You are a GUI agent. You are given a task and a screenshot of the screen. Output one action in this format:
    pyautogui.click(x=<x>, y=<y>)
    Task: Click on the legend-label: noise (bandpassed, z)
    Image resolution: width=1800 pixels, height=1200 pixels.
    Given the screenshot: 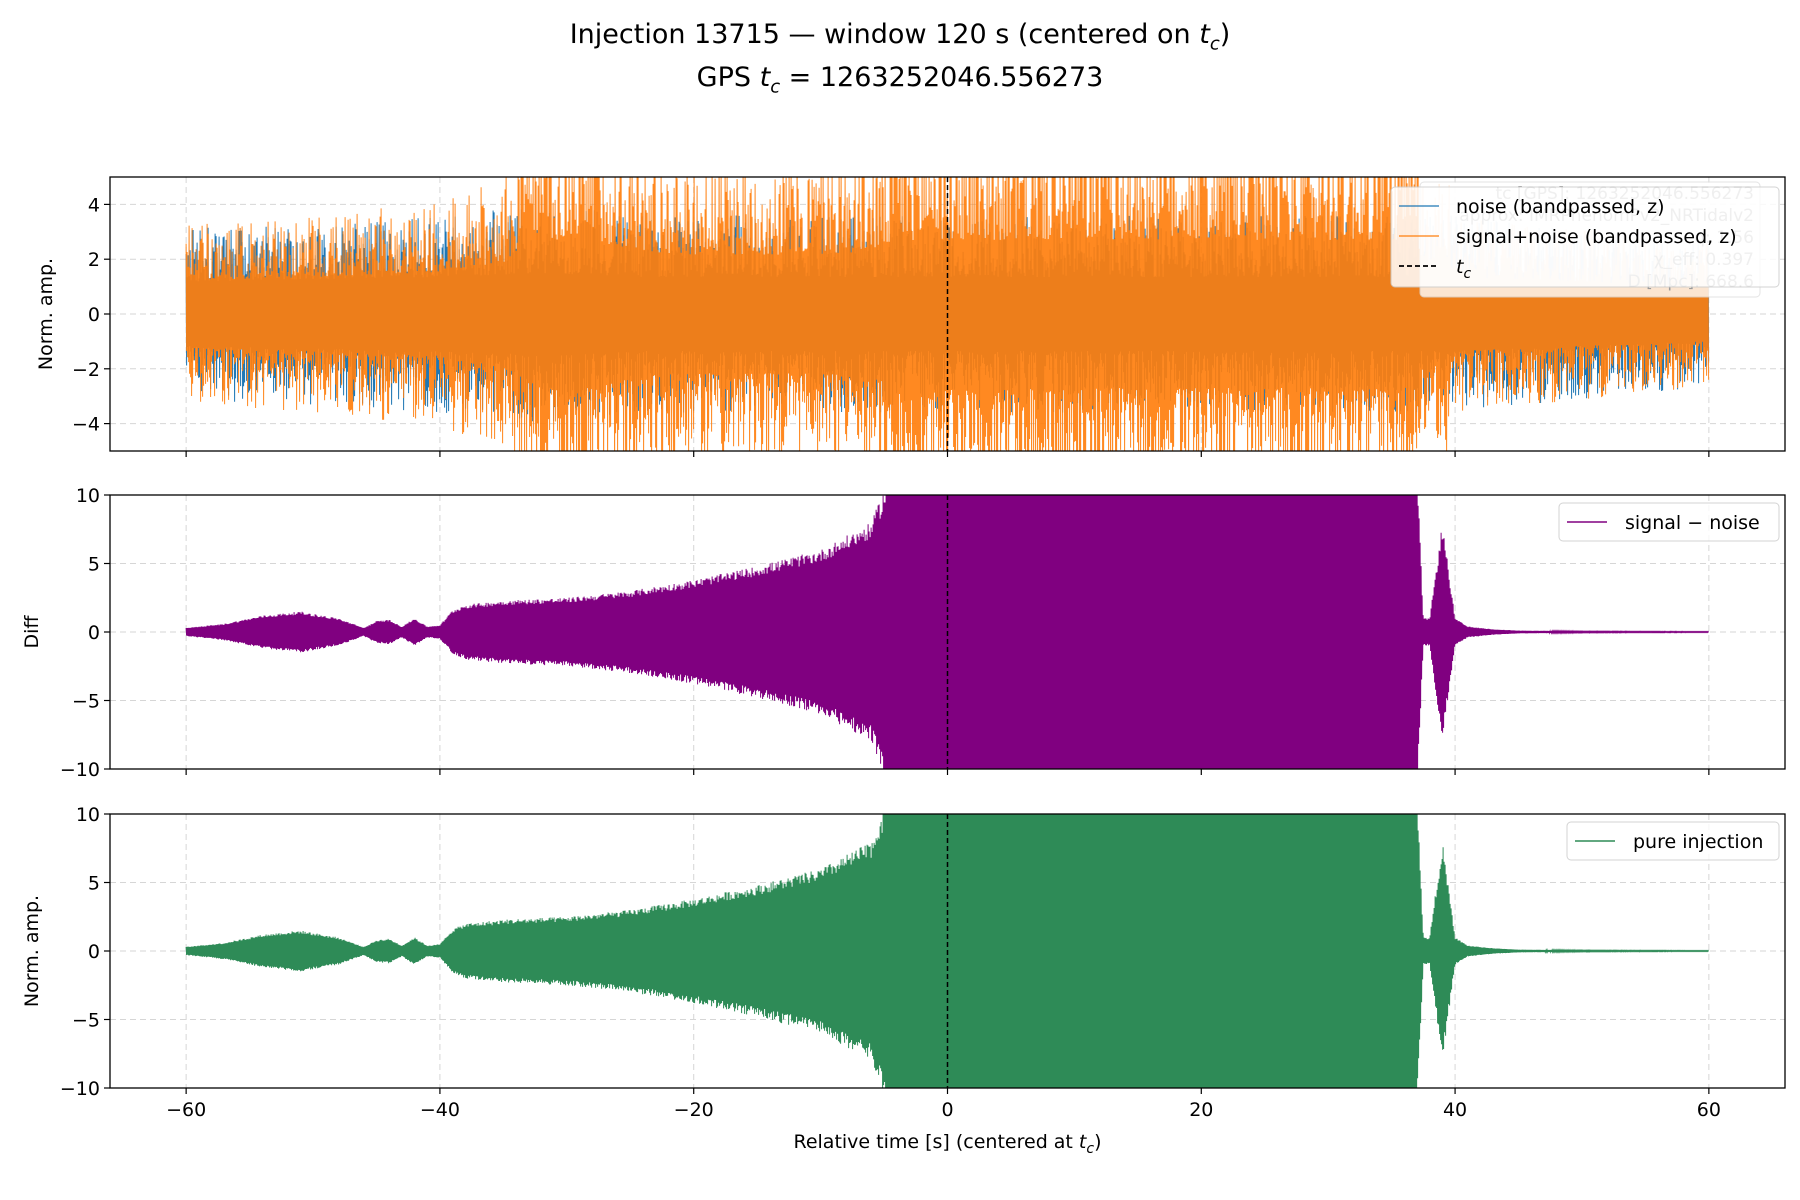 What is the action you would take?
    pyautogui.click(x=1560, y=207)
    